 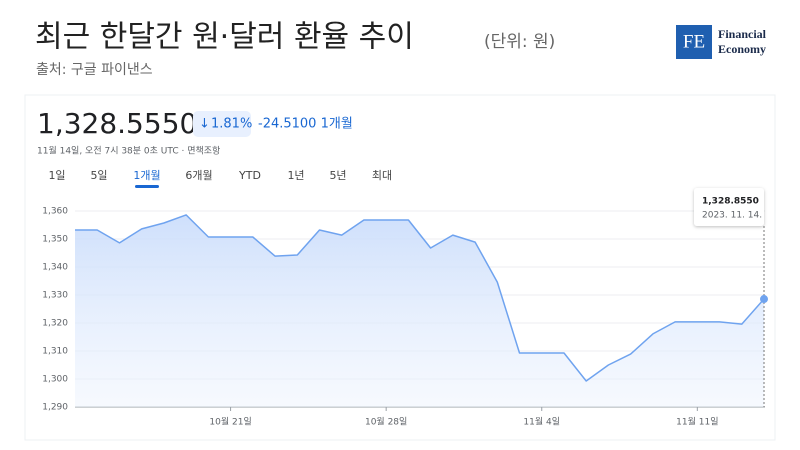 I want to click on y-tick-label: 1,300, so click(x=55, y=380).